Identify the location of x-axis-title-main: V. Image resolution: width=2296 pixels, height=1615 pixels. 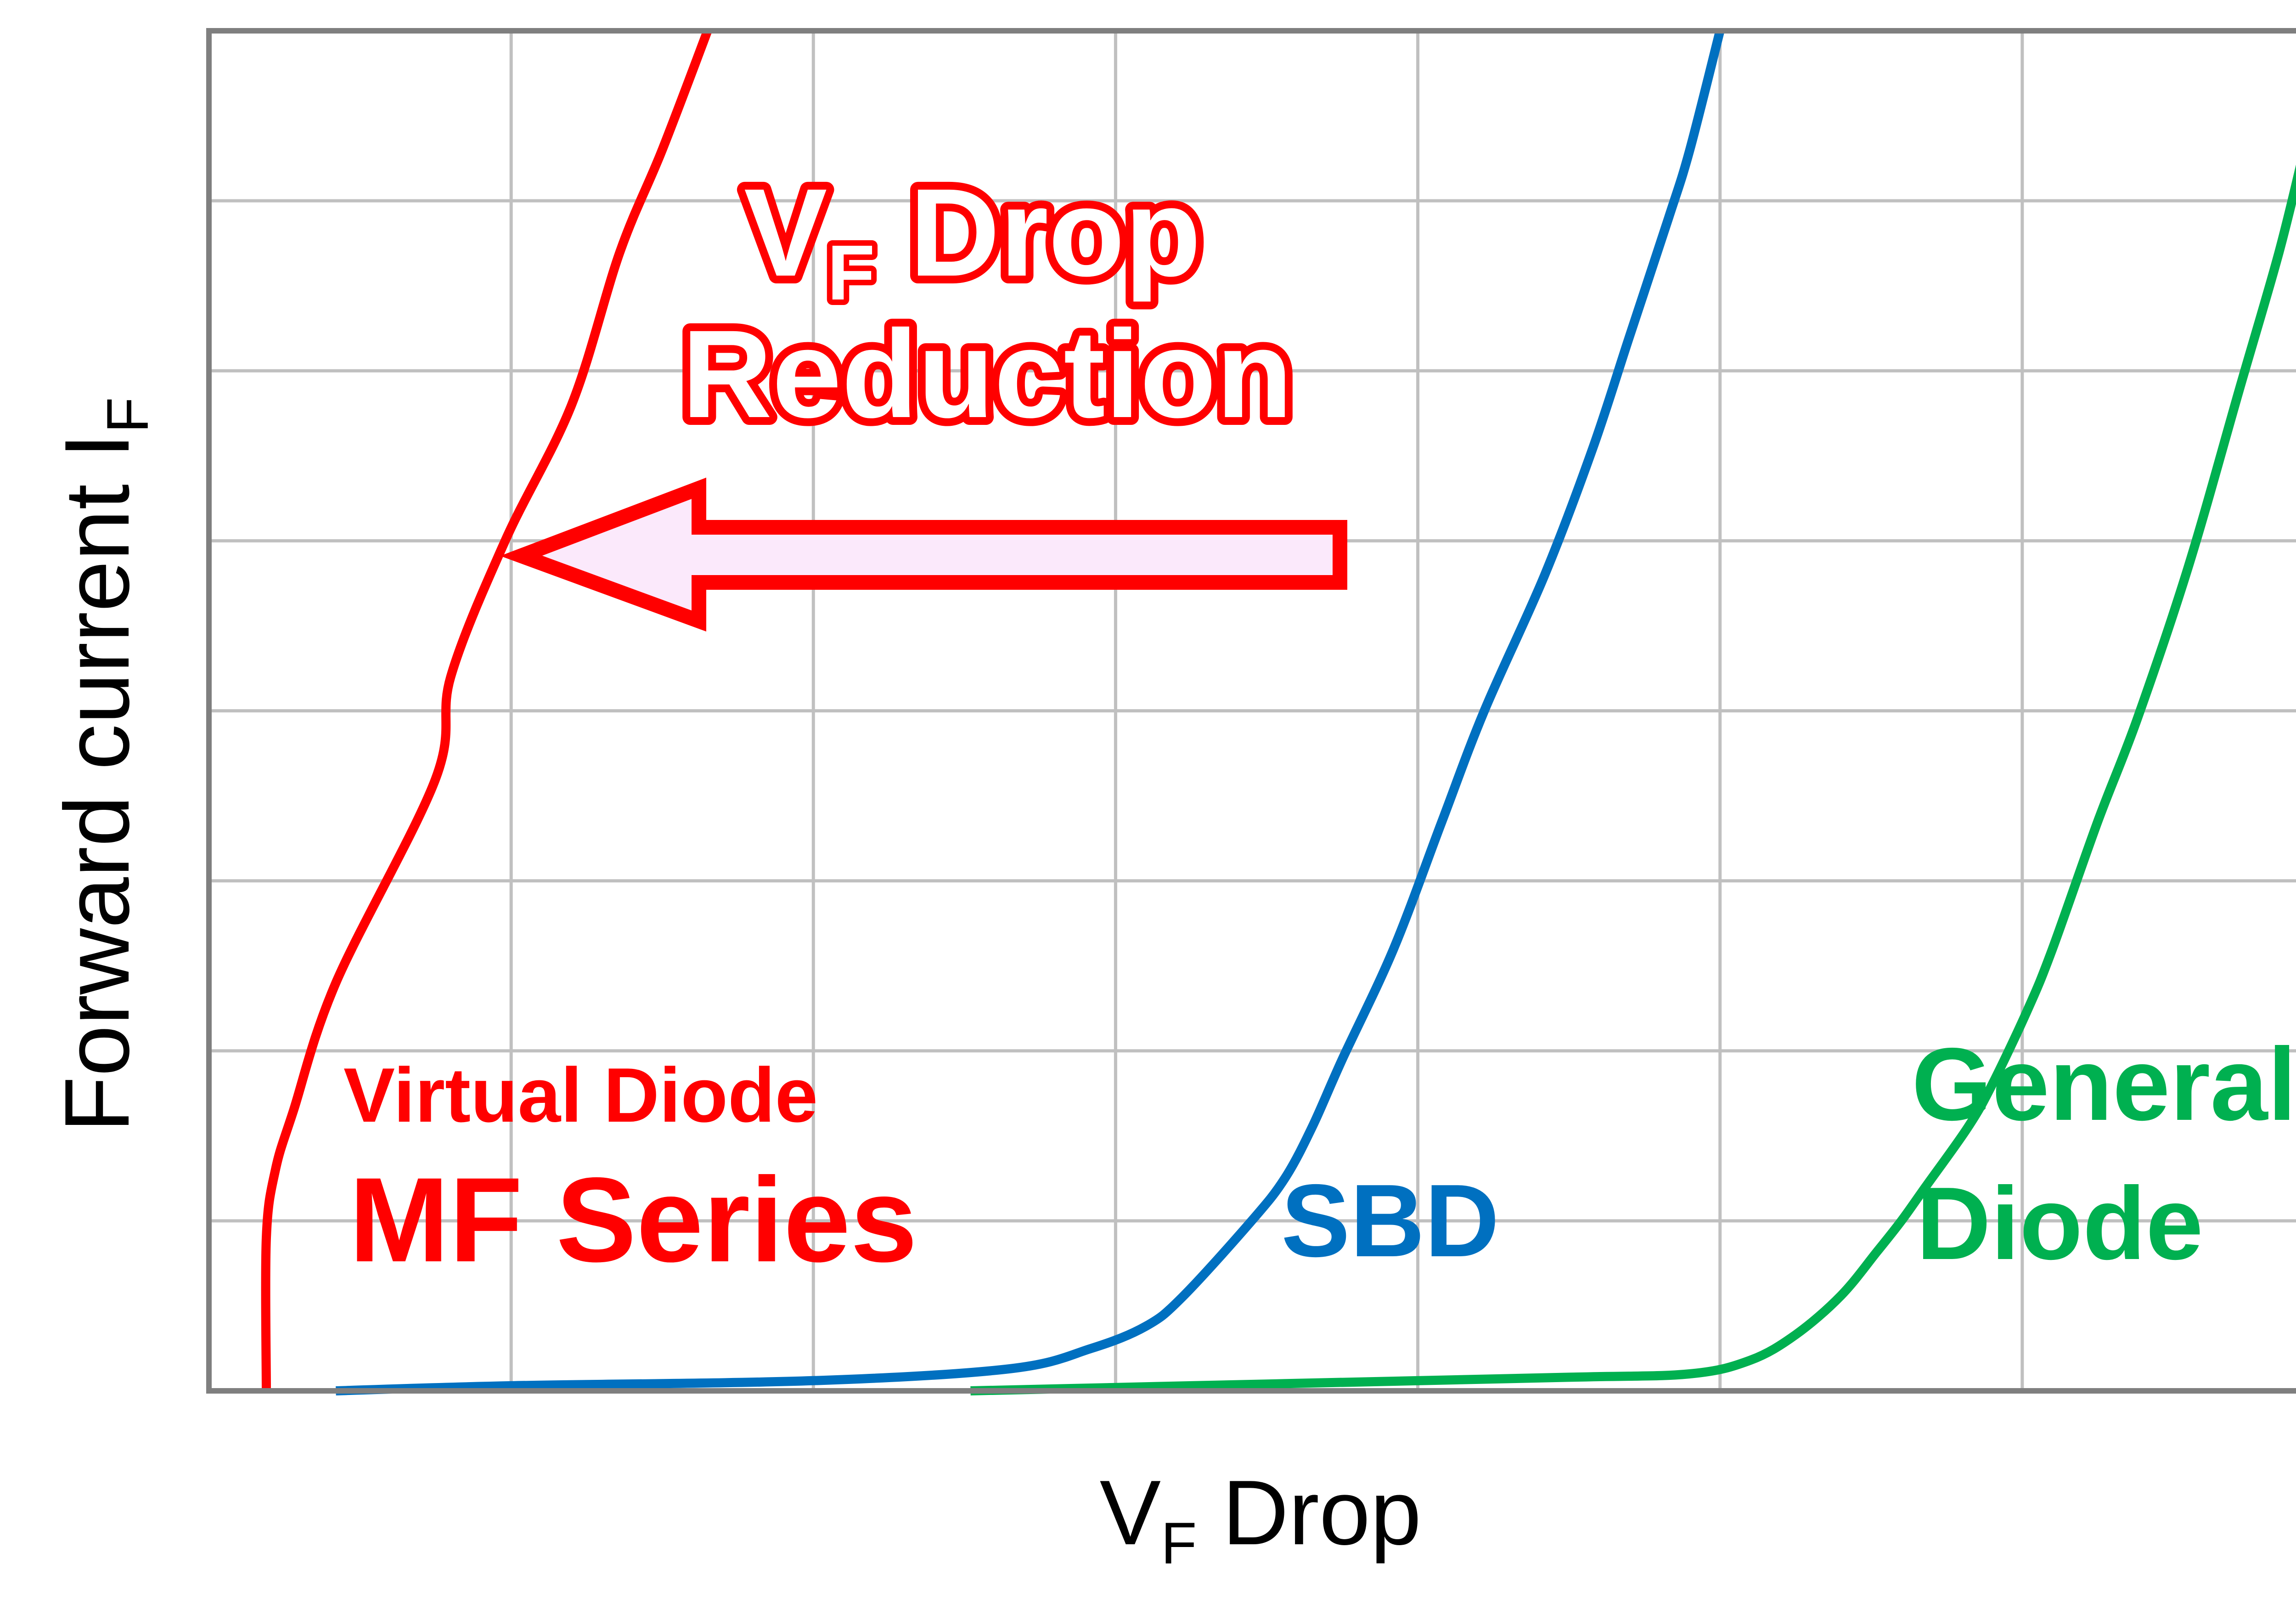
(1130, 1513).